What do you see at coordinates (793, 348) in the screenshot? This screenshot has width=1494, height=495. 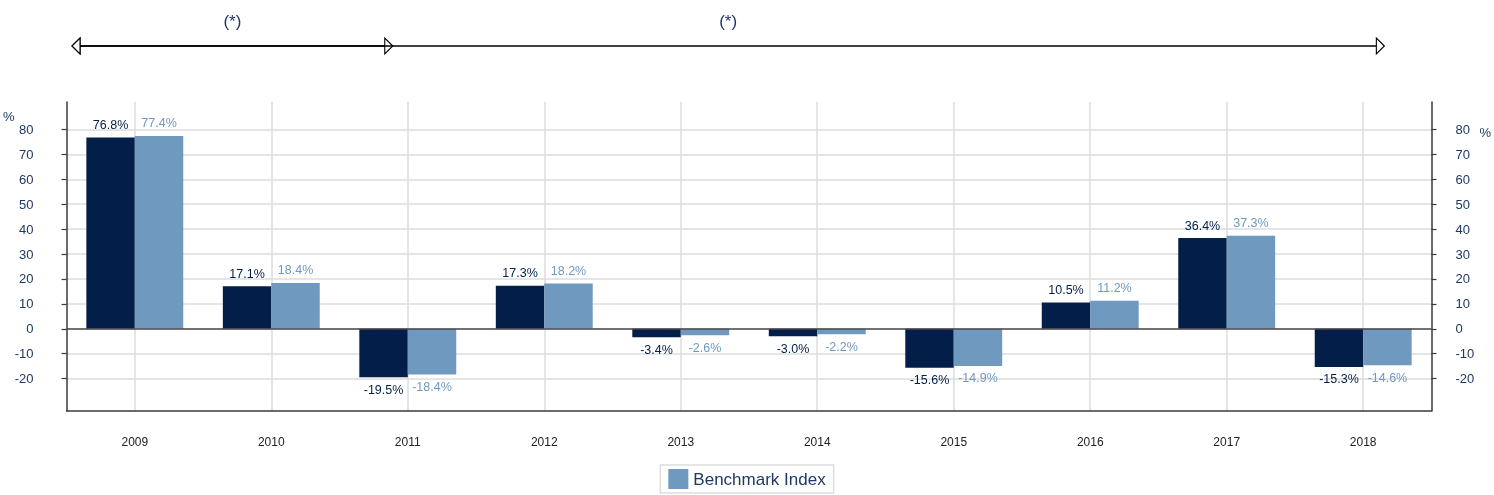 I see `data-label: -3.0%` at bounding box center [793, 348].